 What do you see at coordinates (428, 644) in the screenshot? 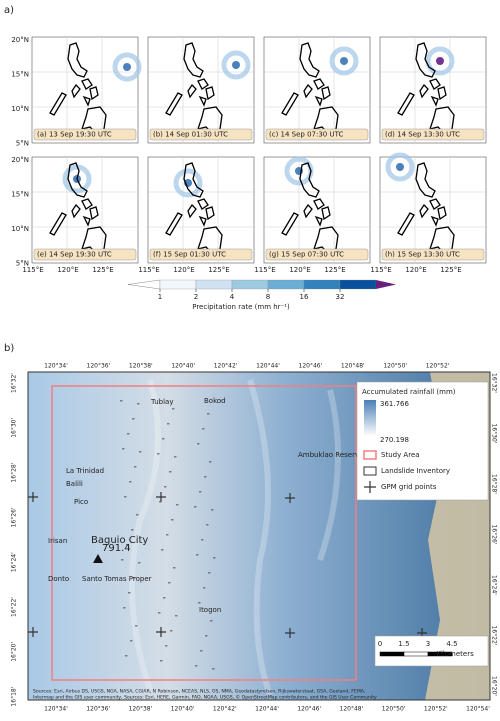
I see `scale-tick: 3` at bounding box center [428, 644].